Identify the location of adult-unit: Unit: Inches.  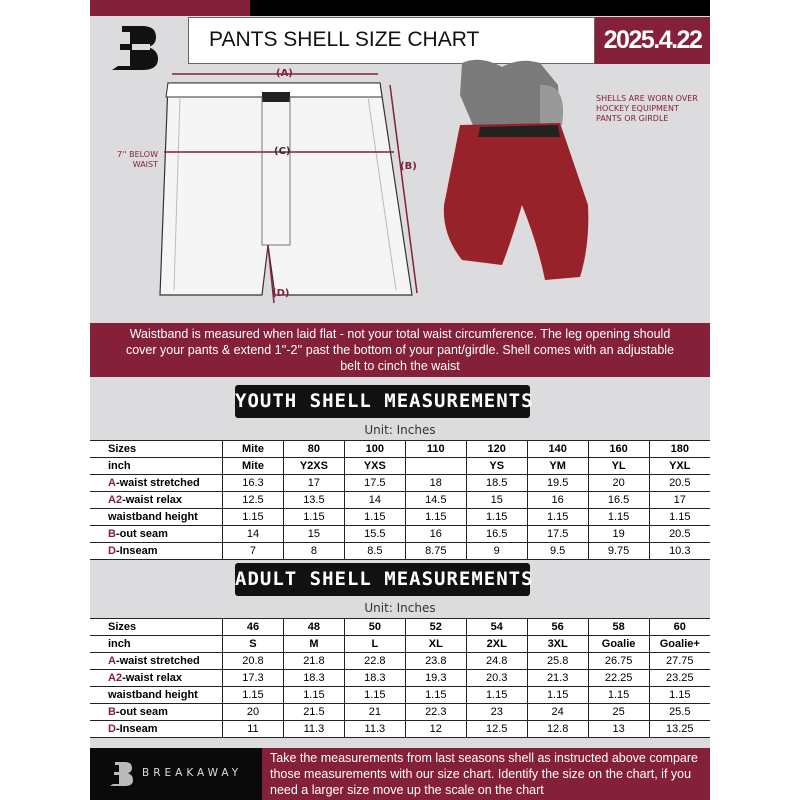
(400, 608).